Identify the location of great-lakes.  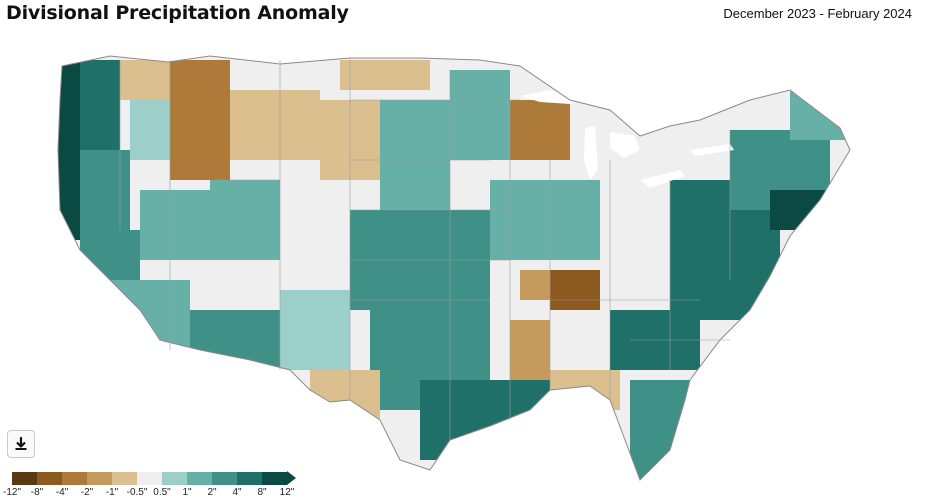
(627, 139).